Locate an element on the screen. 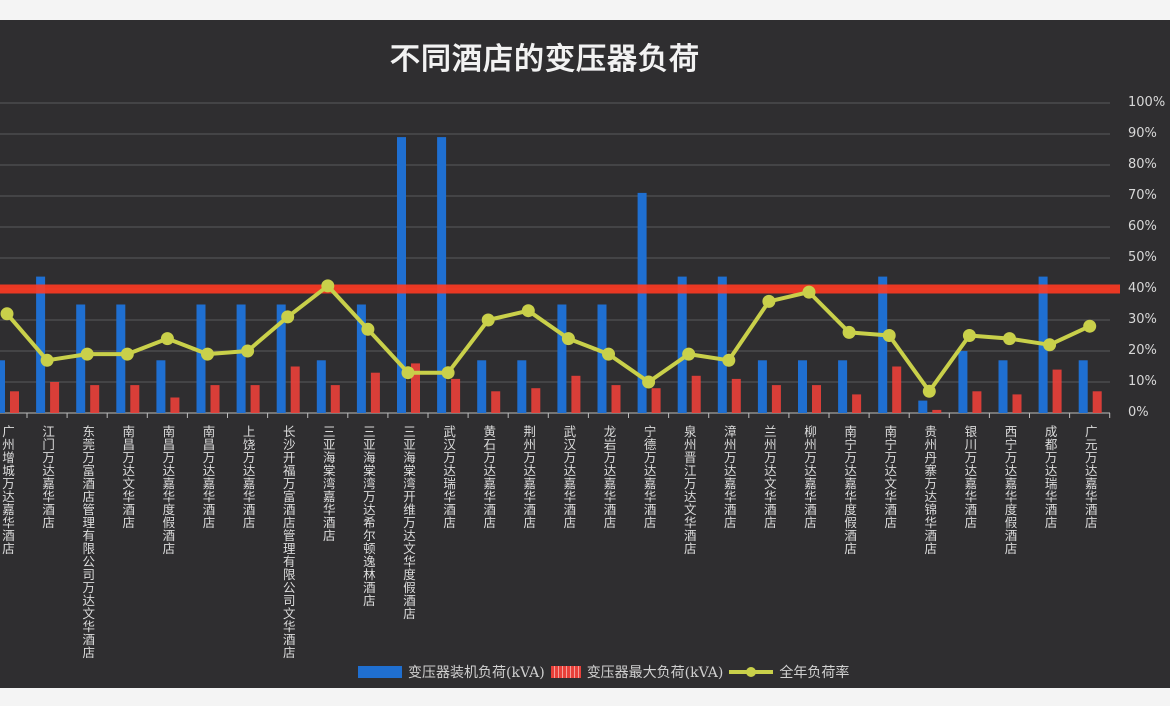 The width and height of the screenshot is (1170, 706). x-tick-label: 三亚海棠湾万达希尔顿逸林酒店 is located at coordinates (368, 516).